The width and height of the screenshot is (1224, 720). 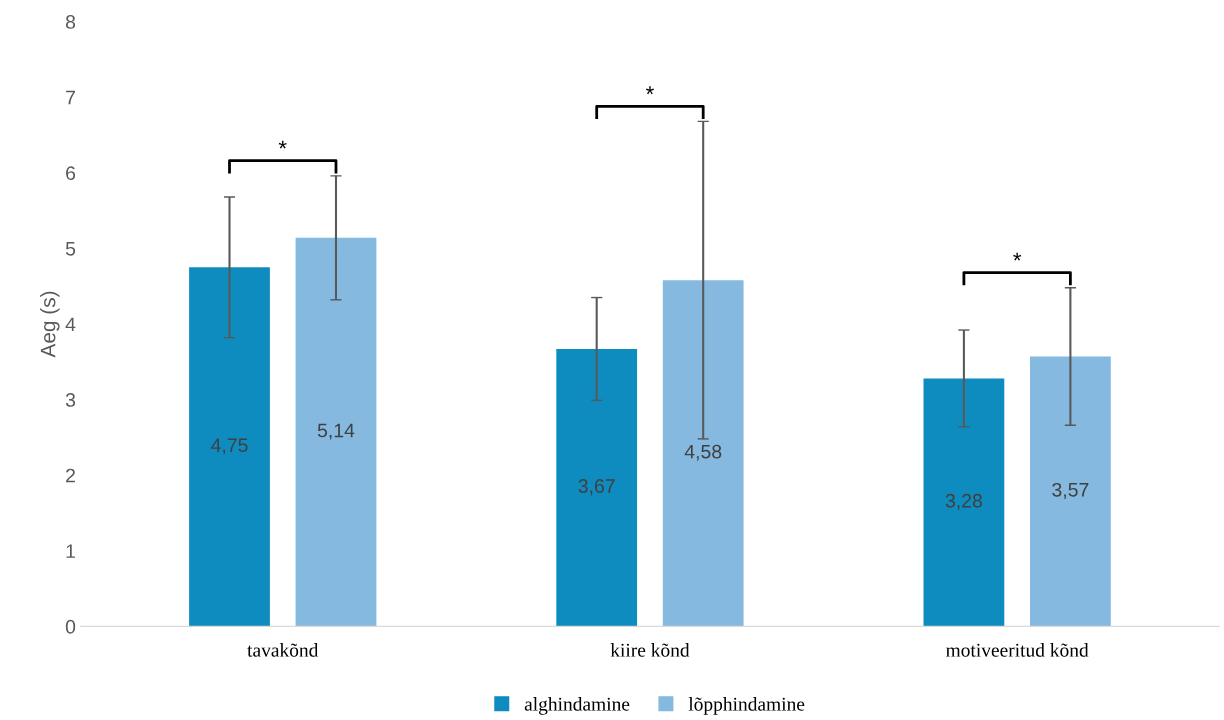 I want to click on data-label: 3,28, so click(x=963, y=501).